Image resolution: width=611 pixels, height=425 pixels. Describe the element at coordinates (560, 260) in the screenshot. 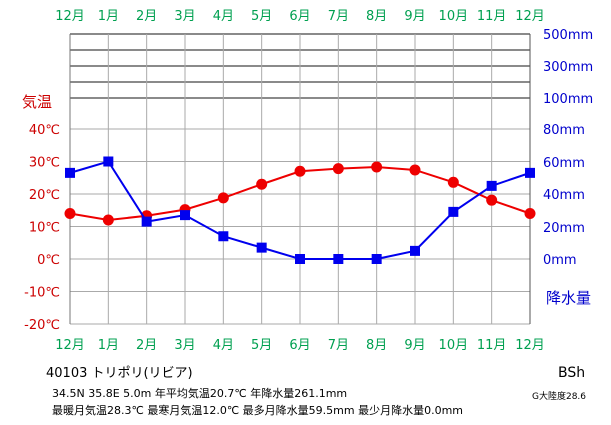

I see `precipitation-tick-label: 0mm` at that location.